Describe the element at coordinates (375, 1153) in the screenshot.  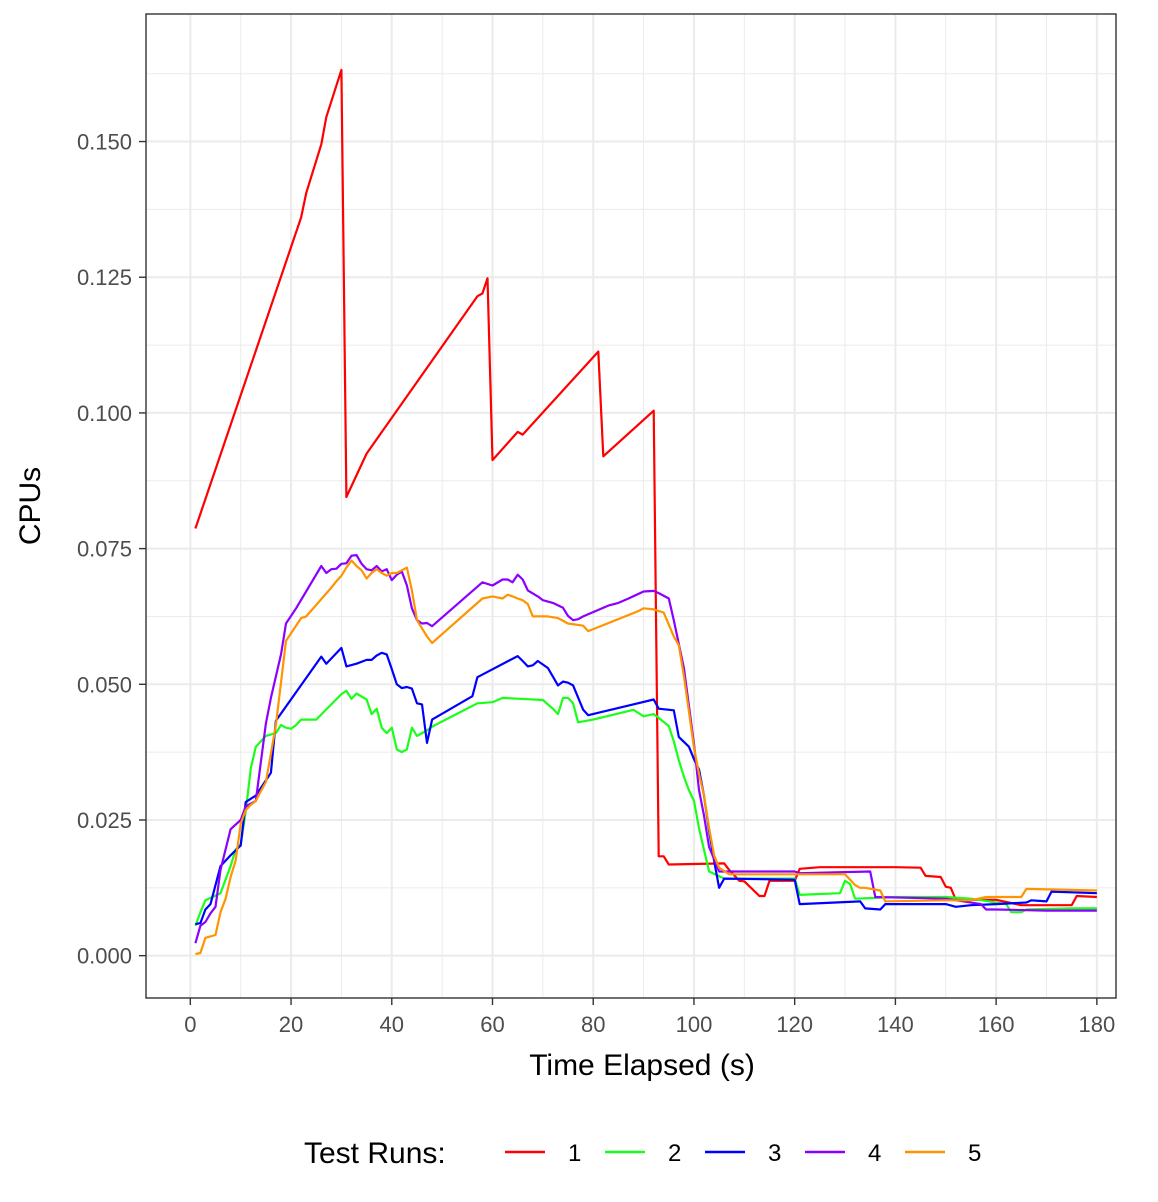
I see `legend-title: Test Runs:` at that location.